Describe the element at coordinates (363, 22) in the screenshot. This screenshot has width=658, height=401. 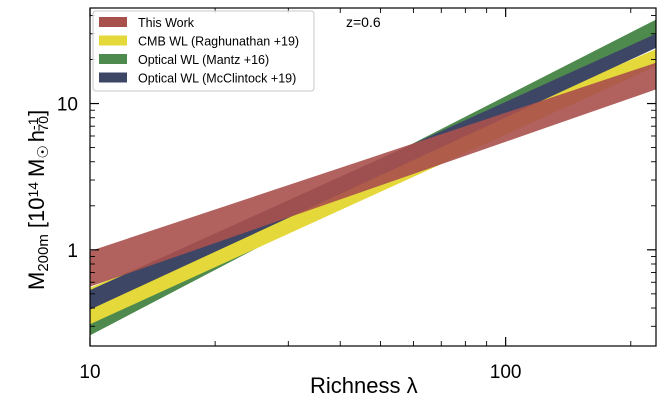
I see `annotation-z: z=0.6` at that location.